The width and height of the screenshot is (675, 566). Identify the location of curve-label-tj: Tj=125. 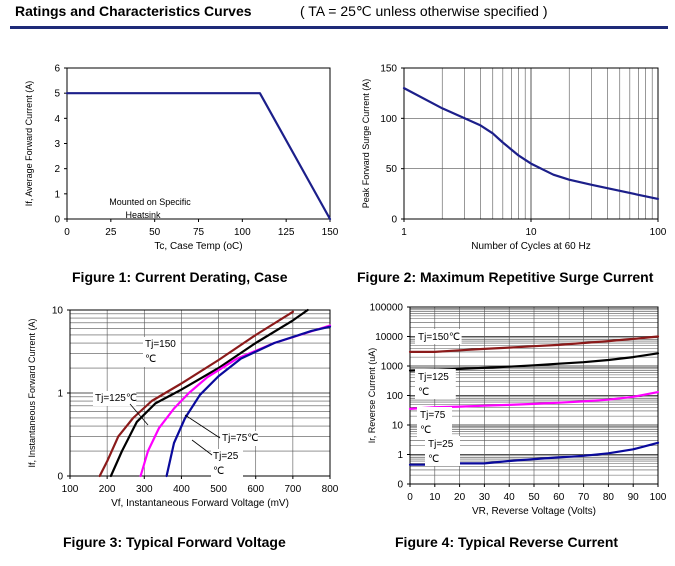
(433, 377).